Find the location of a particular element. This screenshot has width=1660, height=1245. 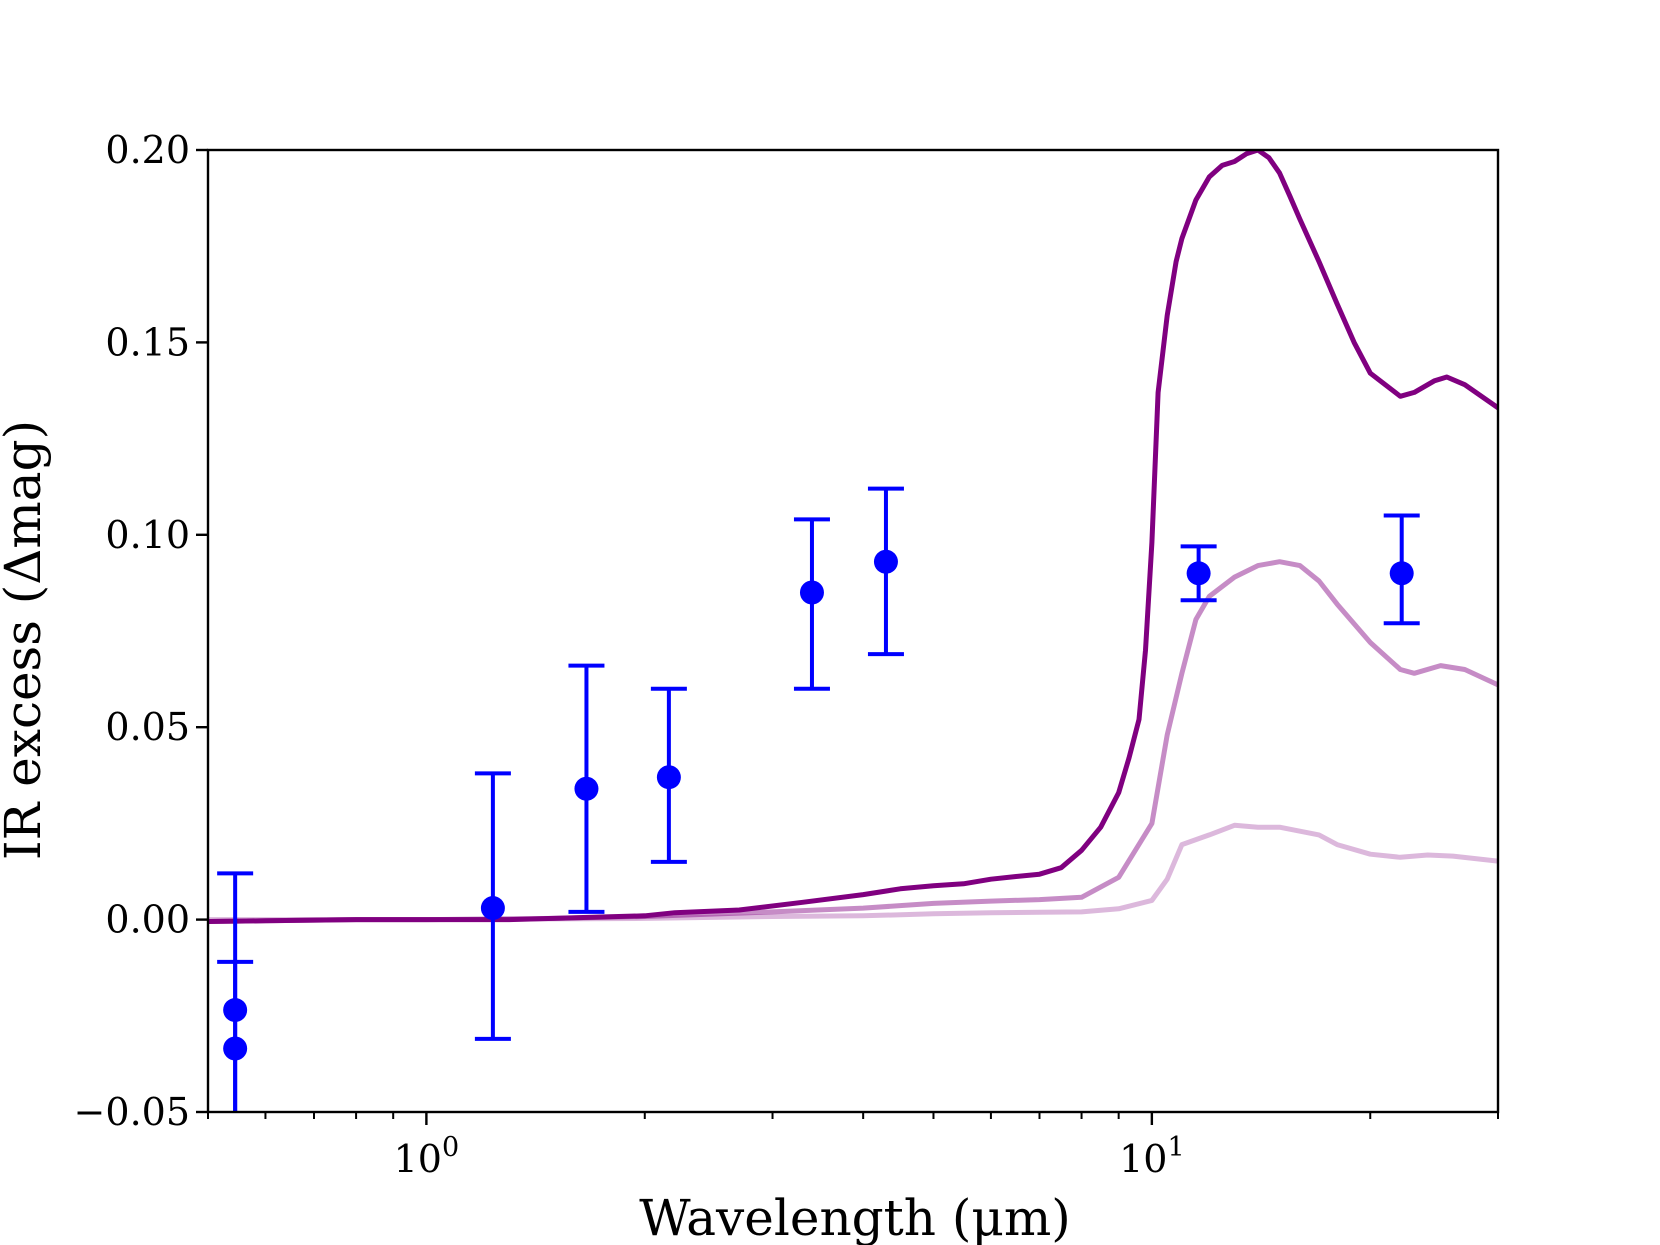

y-axis-label: IR excess (Δmag) is located at coordinates (26, 640).